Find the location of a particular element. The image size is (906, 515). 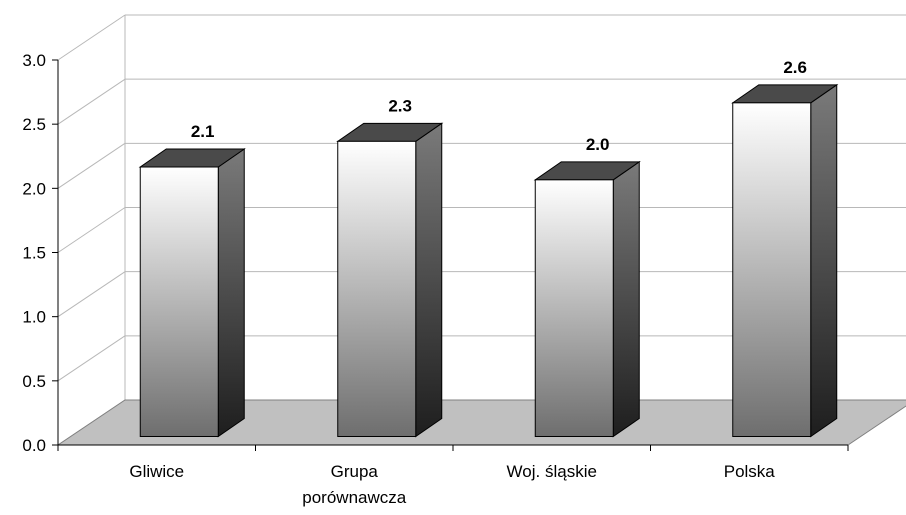

x-tick-label: Gliwice is located at coordinates (156, 471).